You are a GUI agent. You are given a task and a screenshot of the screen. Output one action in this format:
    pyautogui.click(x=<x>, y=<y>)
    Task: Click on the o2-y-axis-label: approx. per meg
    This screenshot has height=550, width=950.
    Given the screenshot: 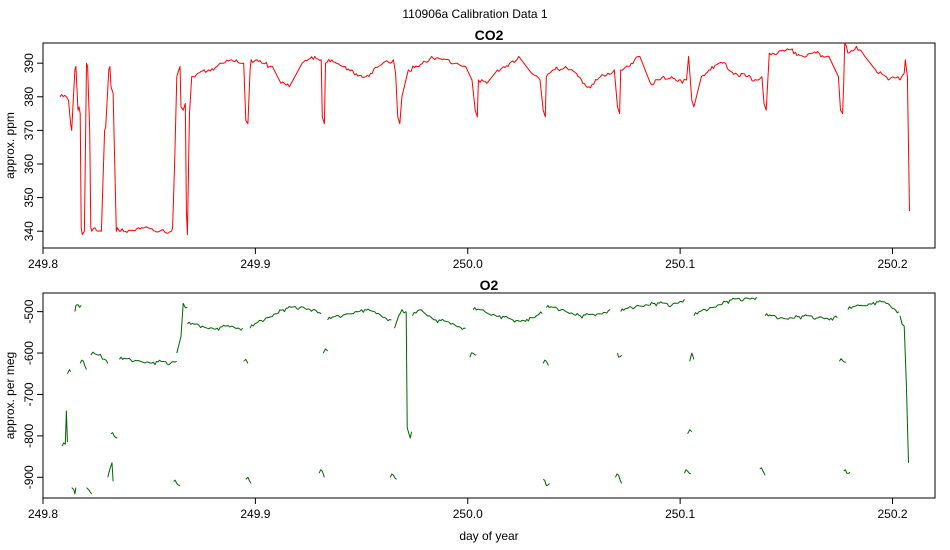 What is the action you would take?
    pyautogui.click(x=10, y=395)
    